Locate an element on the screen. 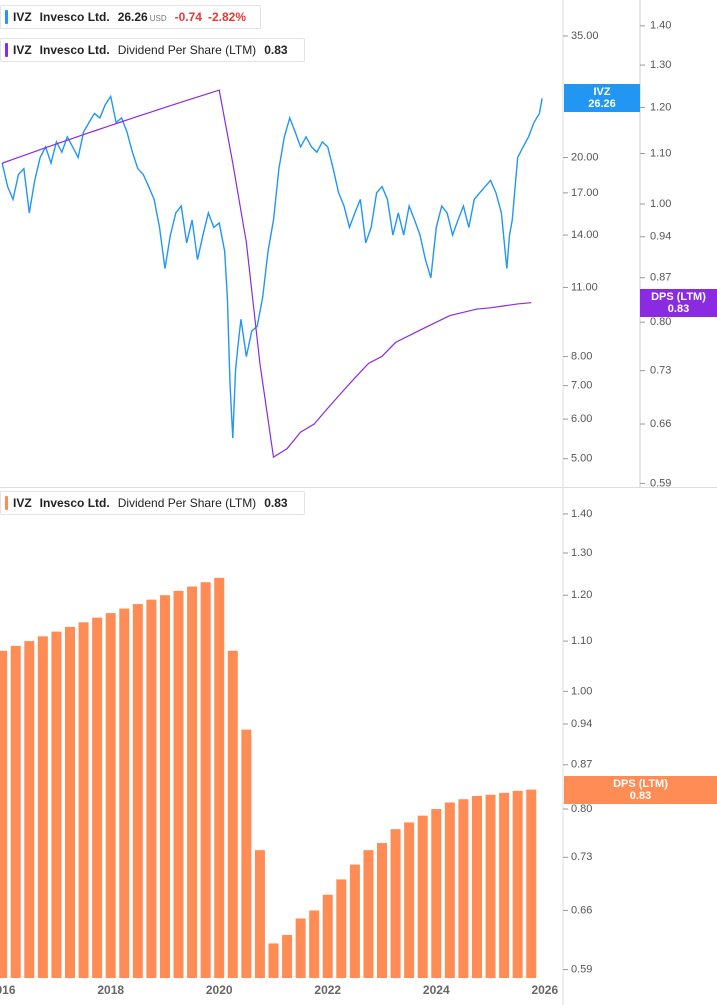 Image resolution: width=717 pixels, height=1005 pixels. y-tick-label: 1.30 is located at coordinates (660, 65).